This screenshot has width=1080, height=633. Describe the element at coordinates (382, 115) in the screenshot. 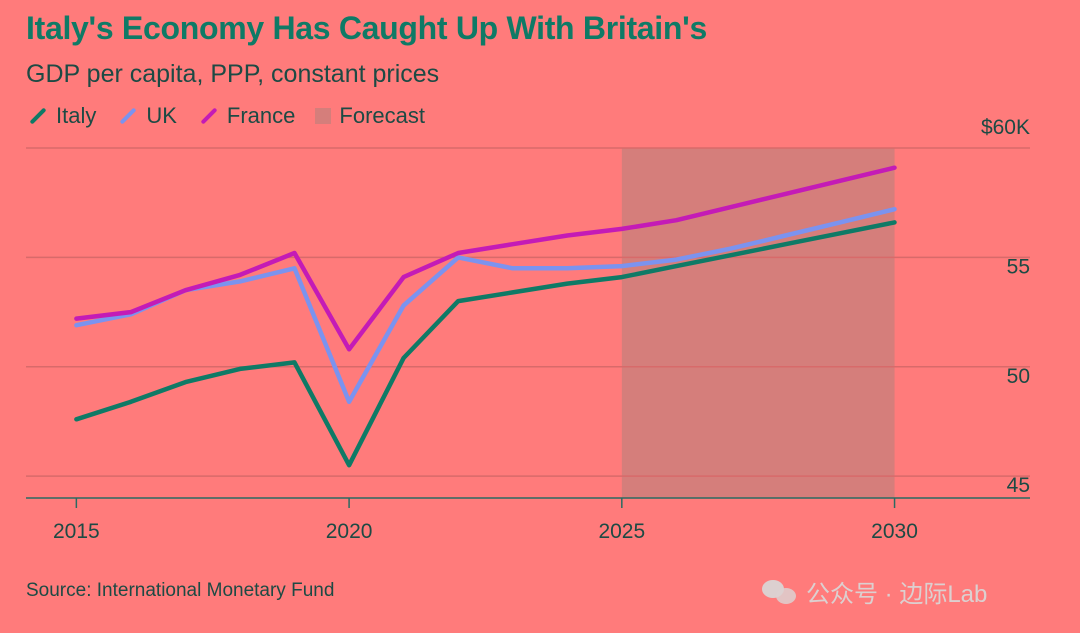

I see `legend-label: Forecast` at that location.